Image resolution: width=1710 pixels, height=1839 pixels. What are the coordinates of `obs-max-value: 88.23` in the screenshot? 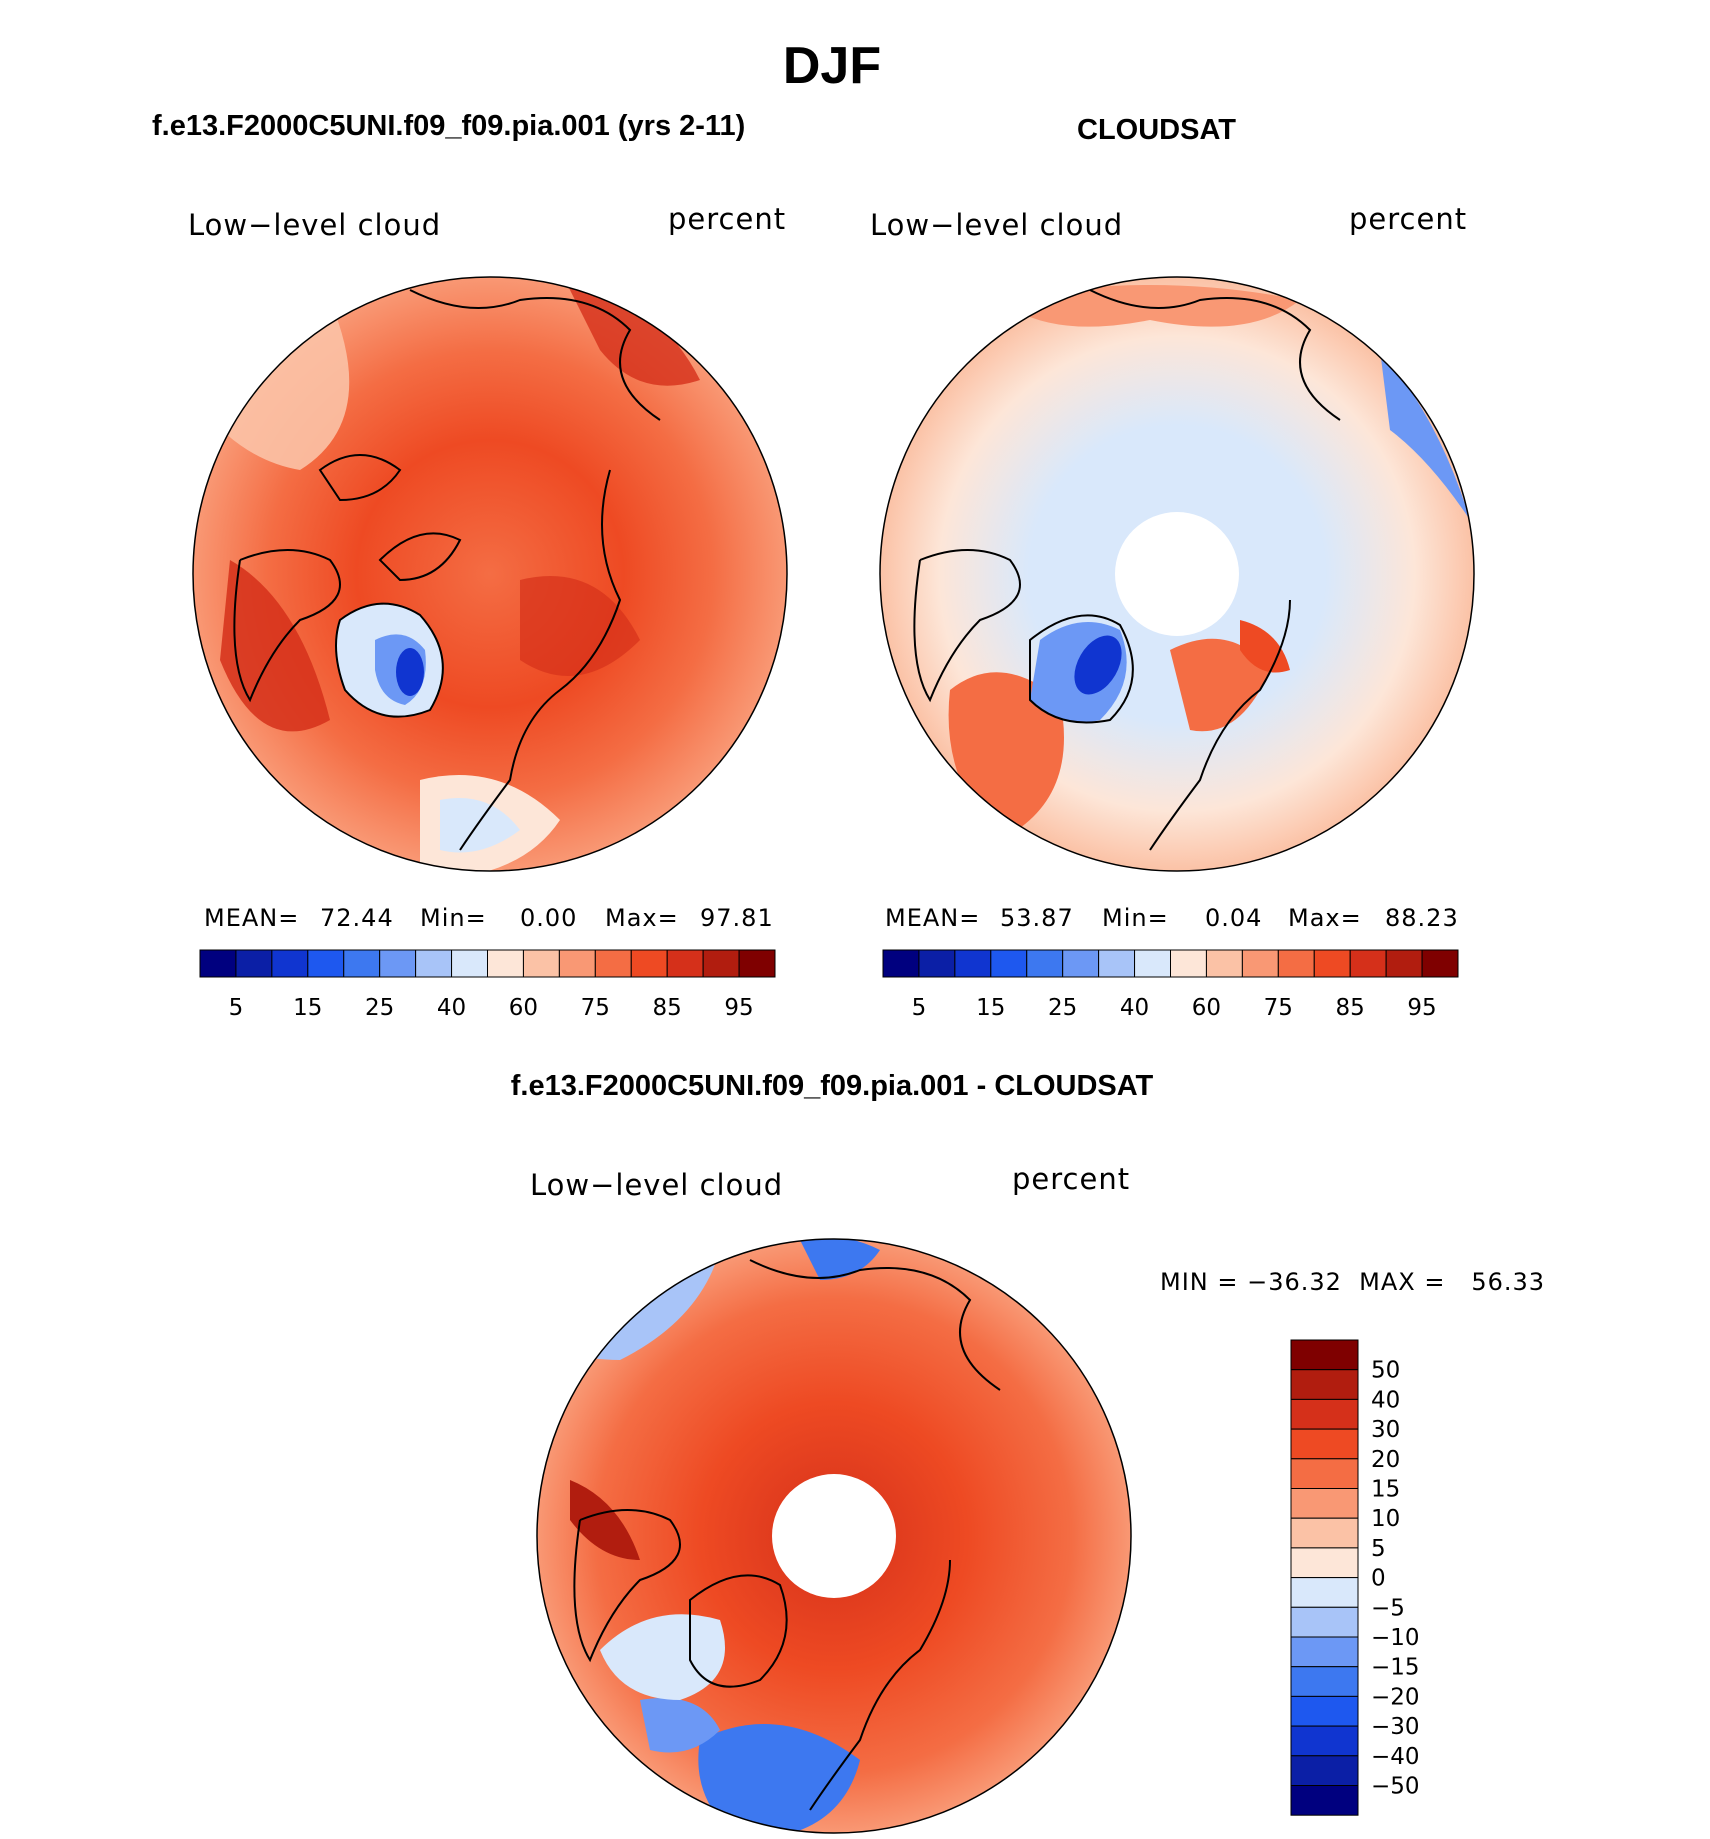 It's located at (1422, 918).